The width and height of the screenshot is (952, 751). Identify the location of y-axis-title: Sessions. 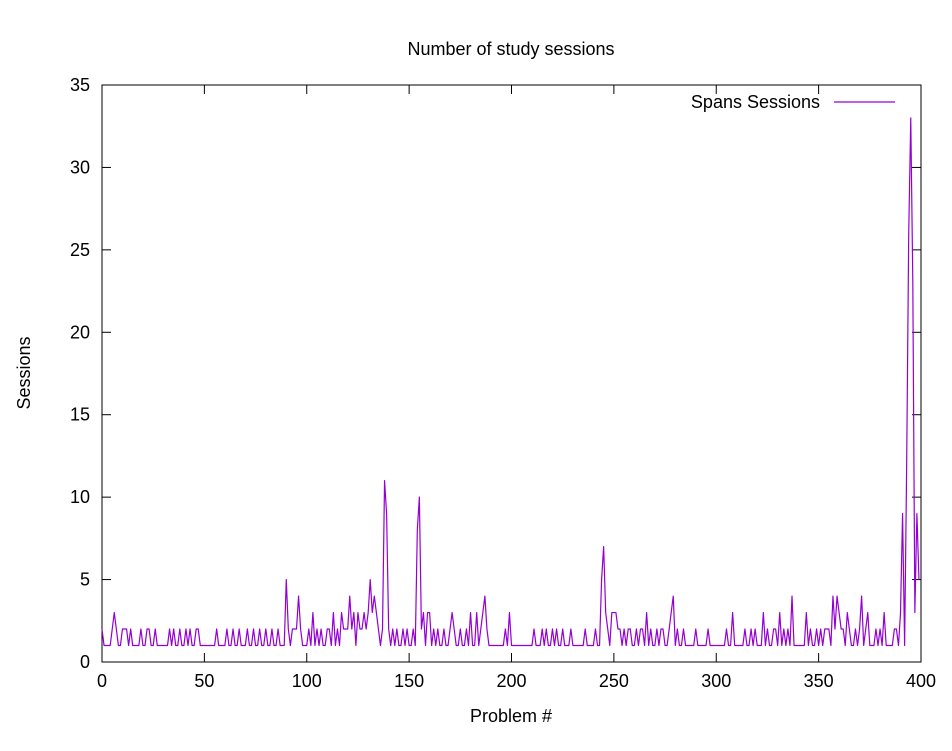
(24, 372).